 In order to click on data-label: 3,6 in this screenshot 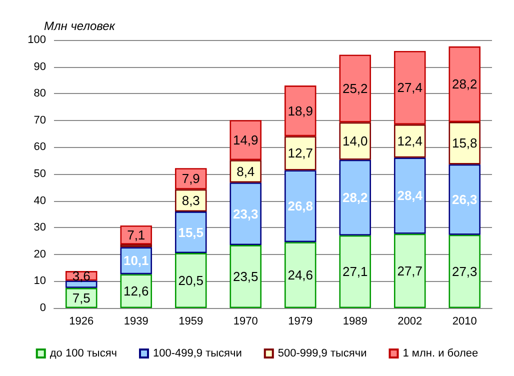, I will do `click(81, 276)`.